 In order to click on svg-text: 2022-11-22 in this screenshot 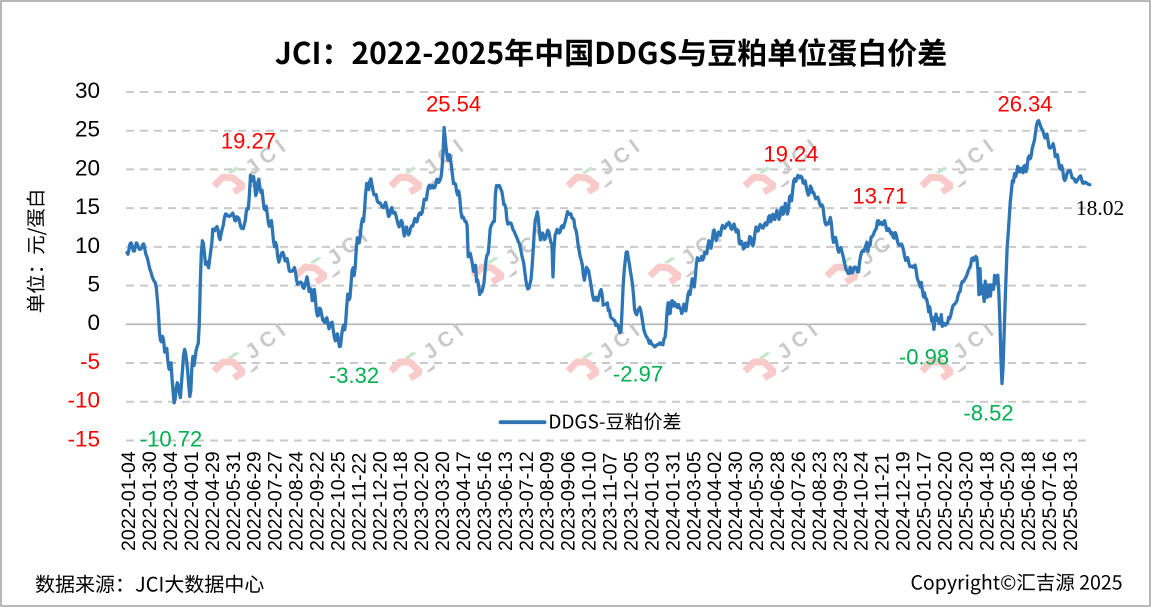, I will do `click(359, 502)`.